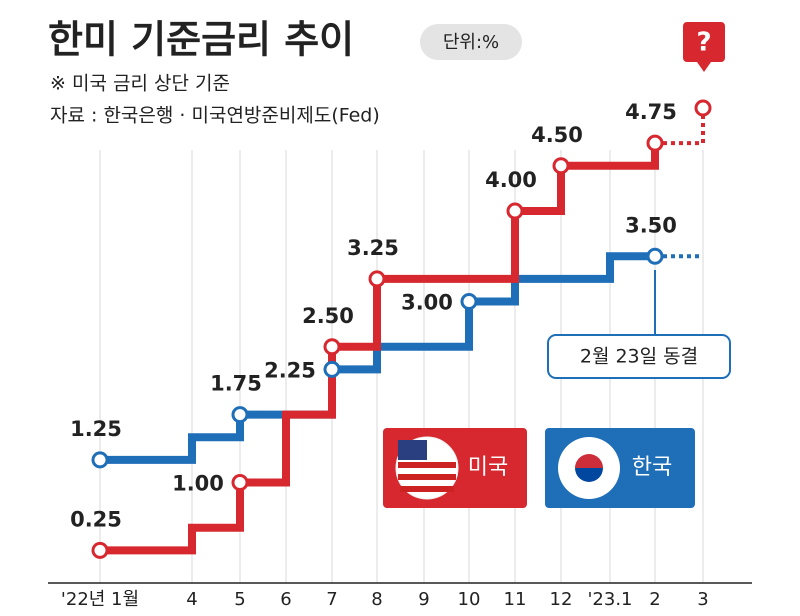 The image size is (800, 616). Describe the element at coordinates (140, 84) in the screenshot. I see `note: ※ 미국 금리 상단 기준` at that location.